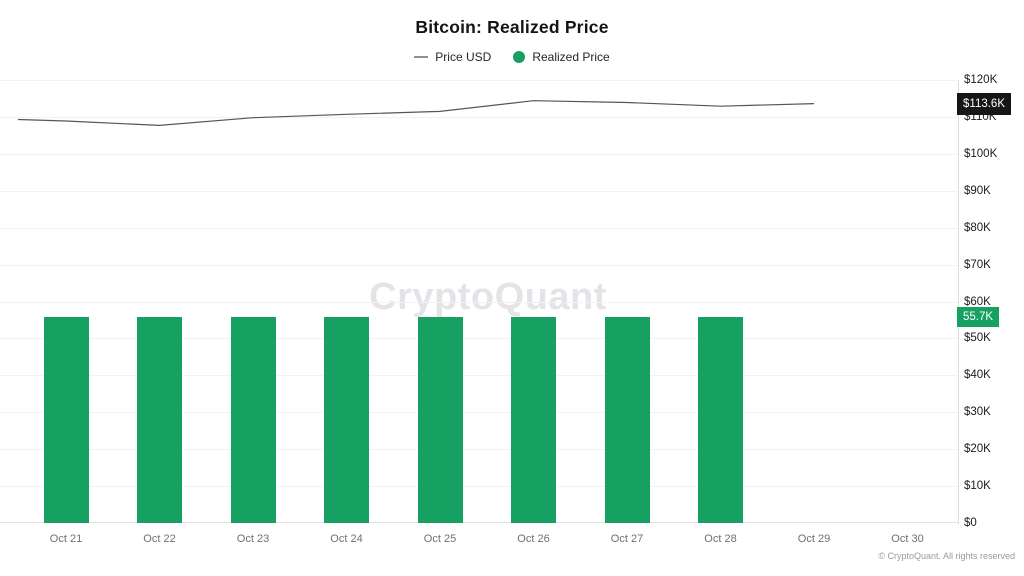  What do you see at coordinates (970, 523) in the screenshot?
I see `y-axis-tick-label: $0` at bounding box center [970, 523].